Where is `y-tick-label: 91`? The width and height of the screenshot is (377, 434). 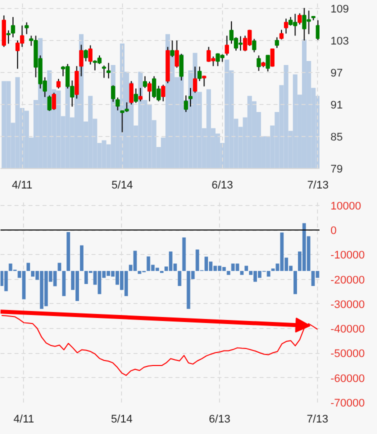
y-tick-label: 91 is located at coordinates (336, 106).